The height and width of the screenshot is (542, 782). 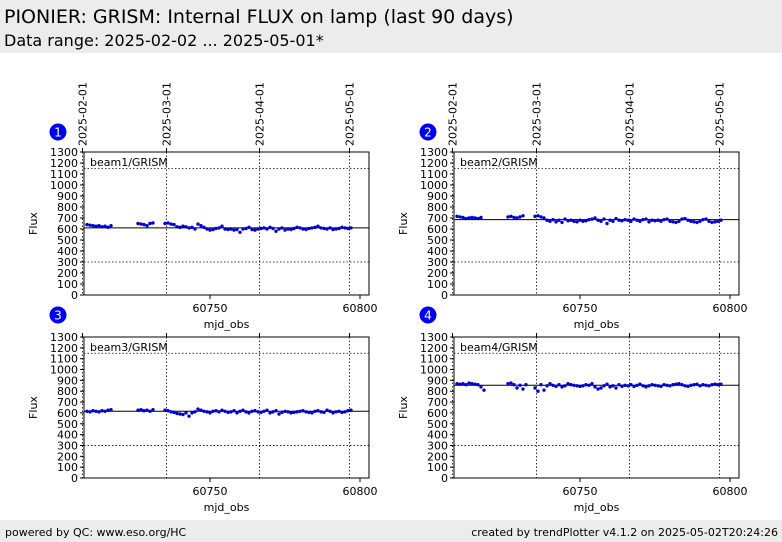 I want to click on x-tick-label: 60750, so click(x=210, y=308).